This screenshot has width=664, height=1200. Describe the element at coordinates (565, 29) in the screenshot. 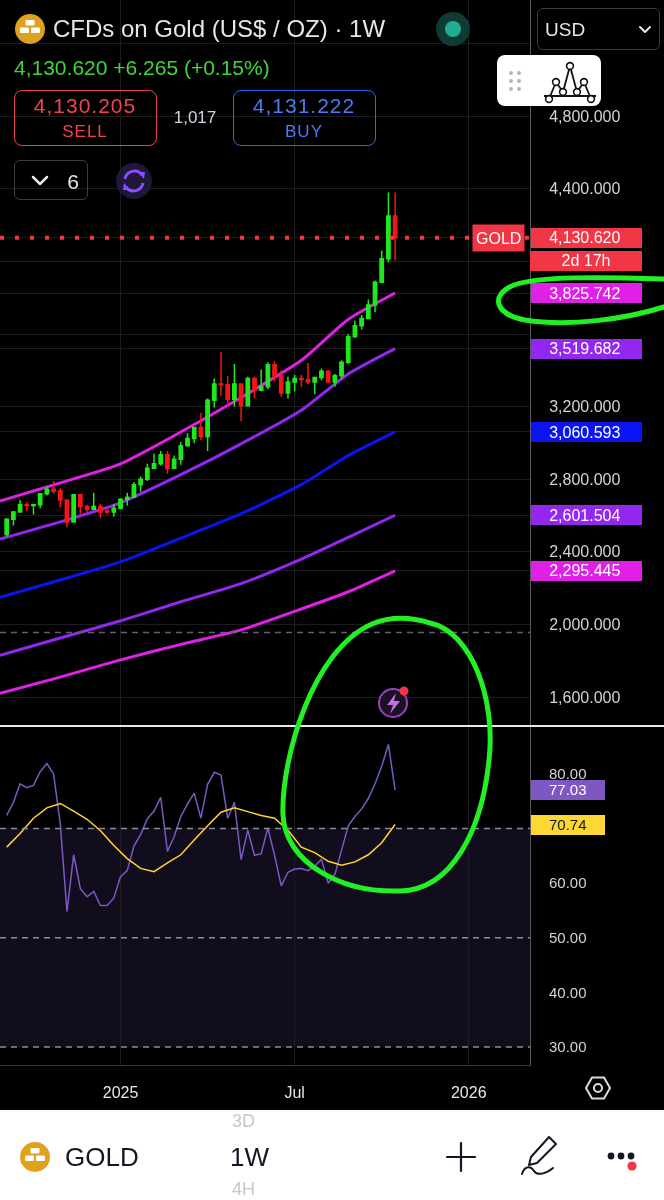

I see `text: USD` at that location.